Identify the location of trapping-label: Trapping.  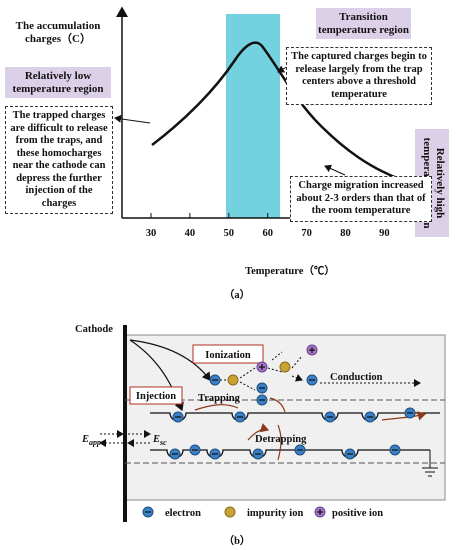
(219, 398).